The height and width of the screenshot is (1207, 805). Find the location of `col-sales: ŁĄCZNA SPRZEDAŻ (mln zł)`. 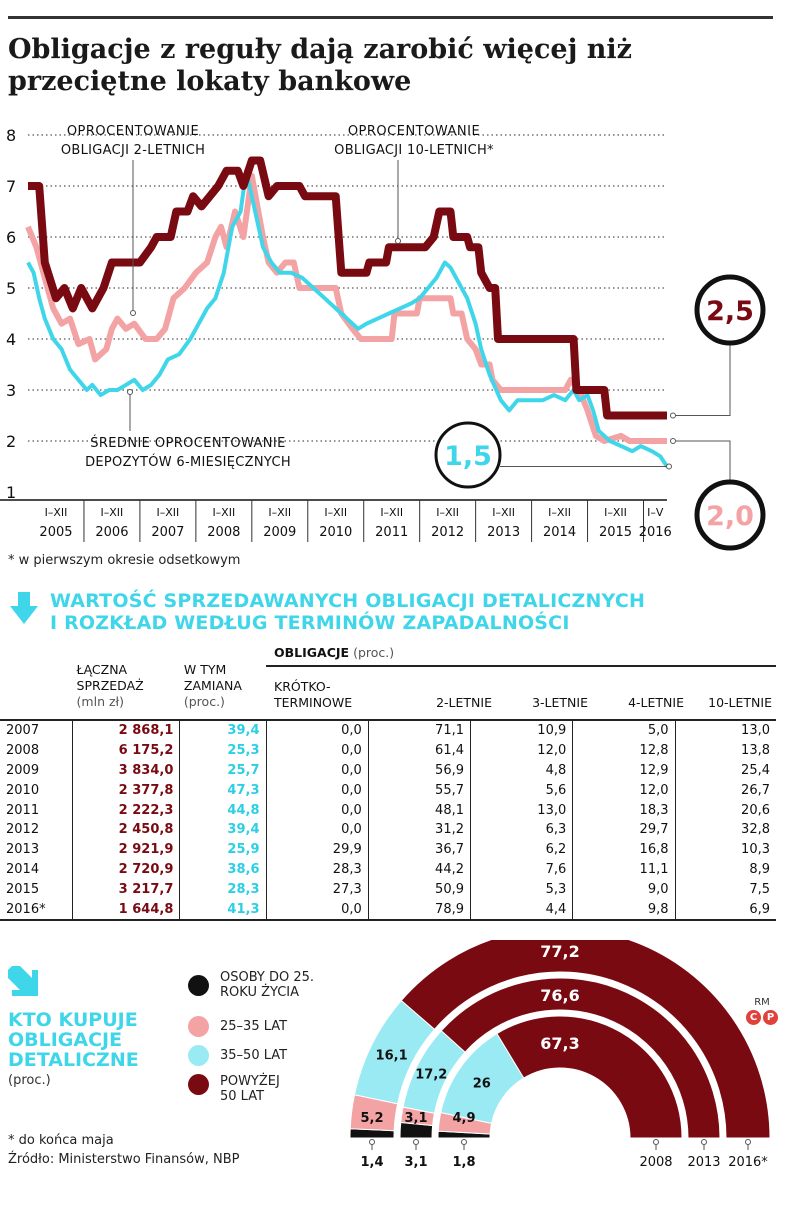

col-sales: ŁĄCZNA SPRZEDAŻ (mln zł) is located at coordinates (126, 678).